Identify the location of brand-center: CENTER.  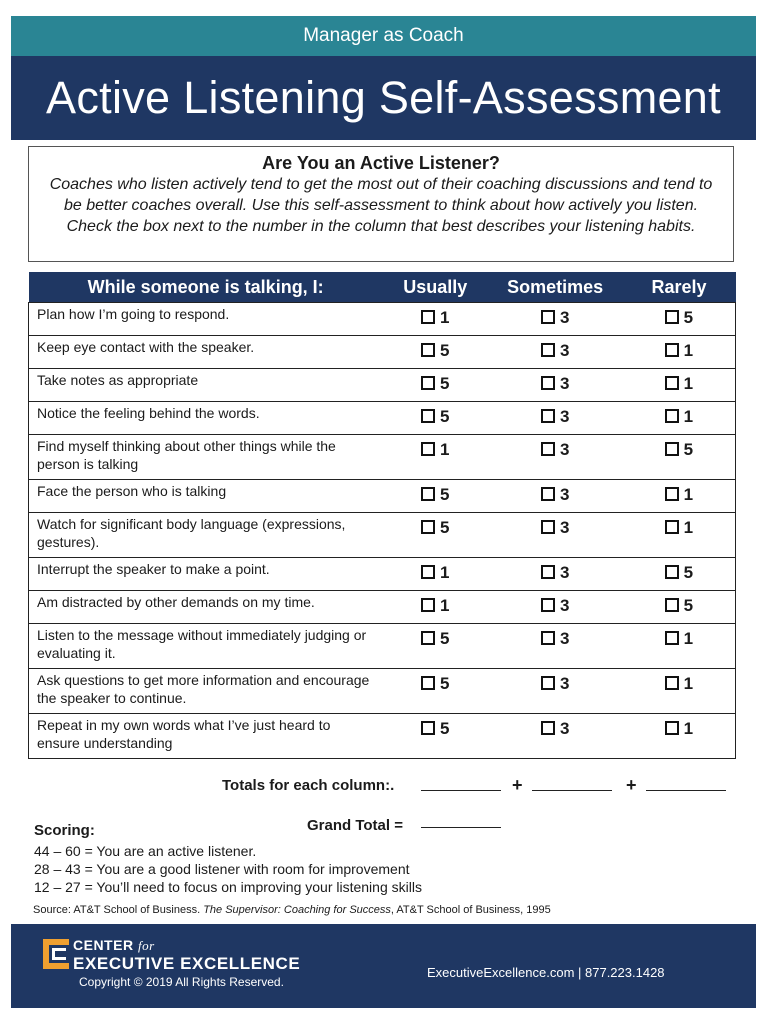
(103, 945).